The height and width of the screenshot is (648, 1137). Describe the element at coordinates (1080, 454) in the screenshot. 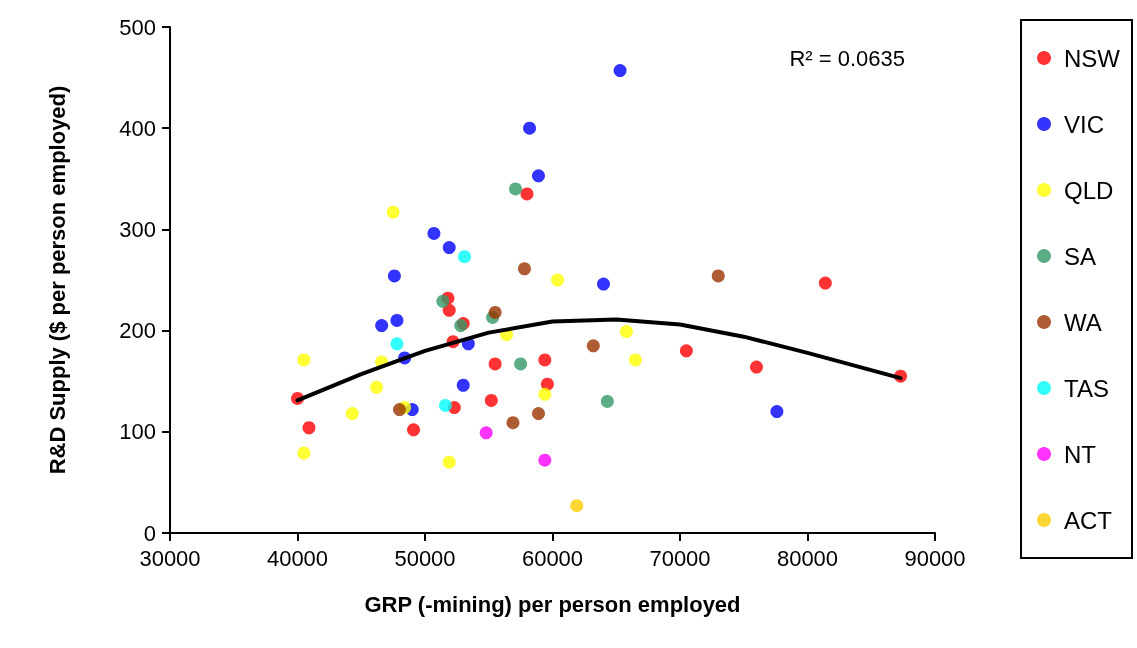

I see `legend-label: NT` at that location.